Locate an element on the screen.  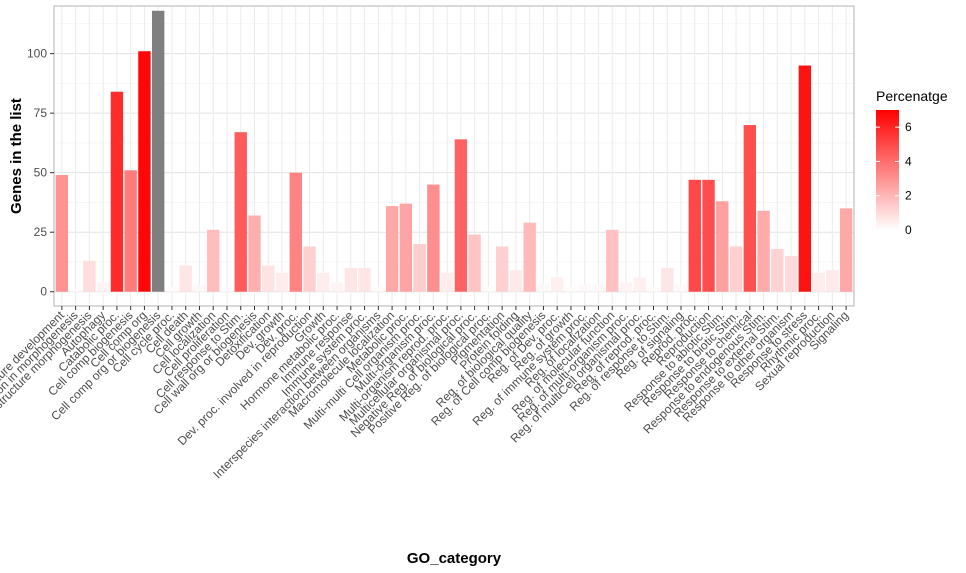
legend: Percenatge 0 2 4 6 is located at coordinates (912, 162).